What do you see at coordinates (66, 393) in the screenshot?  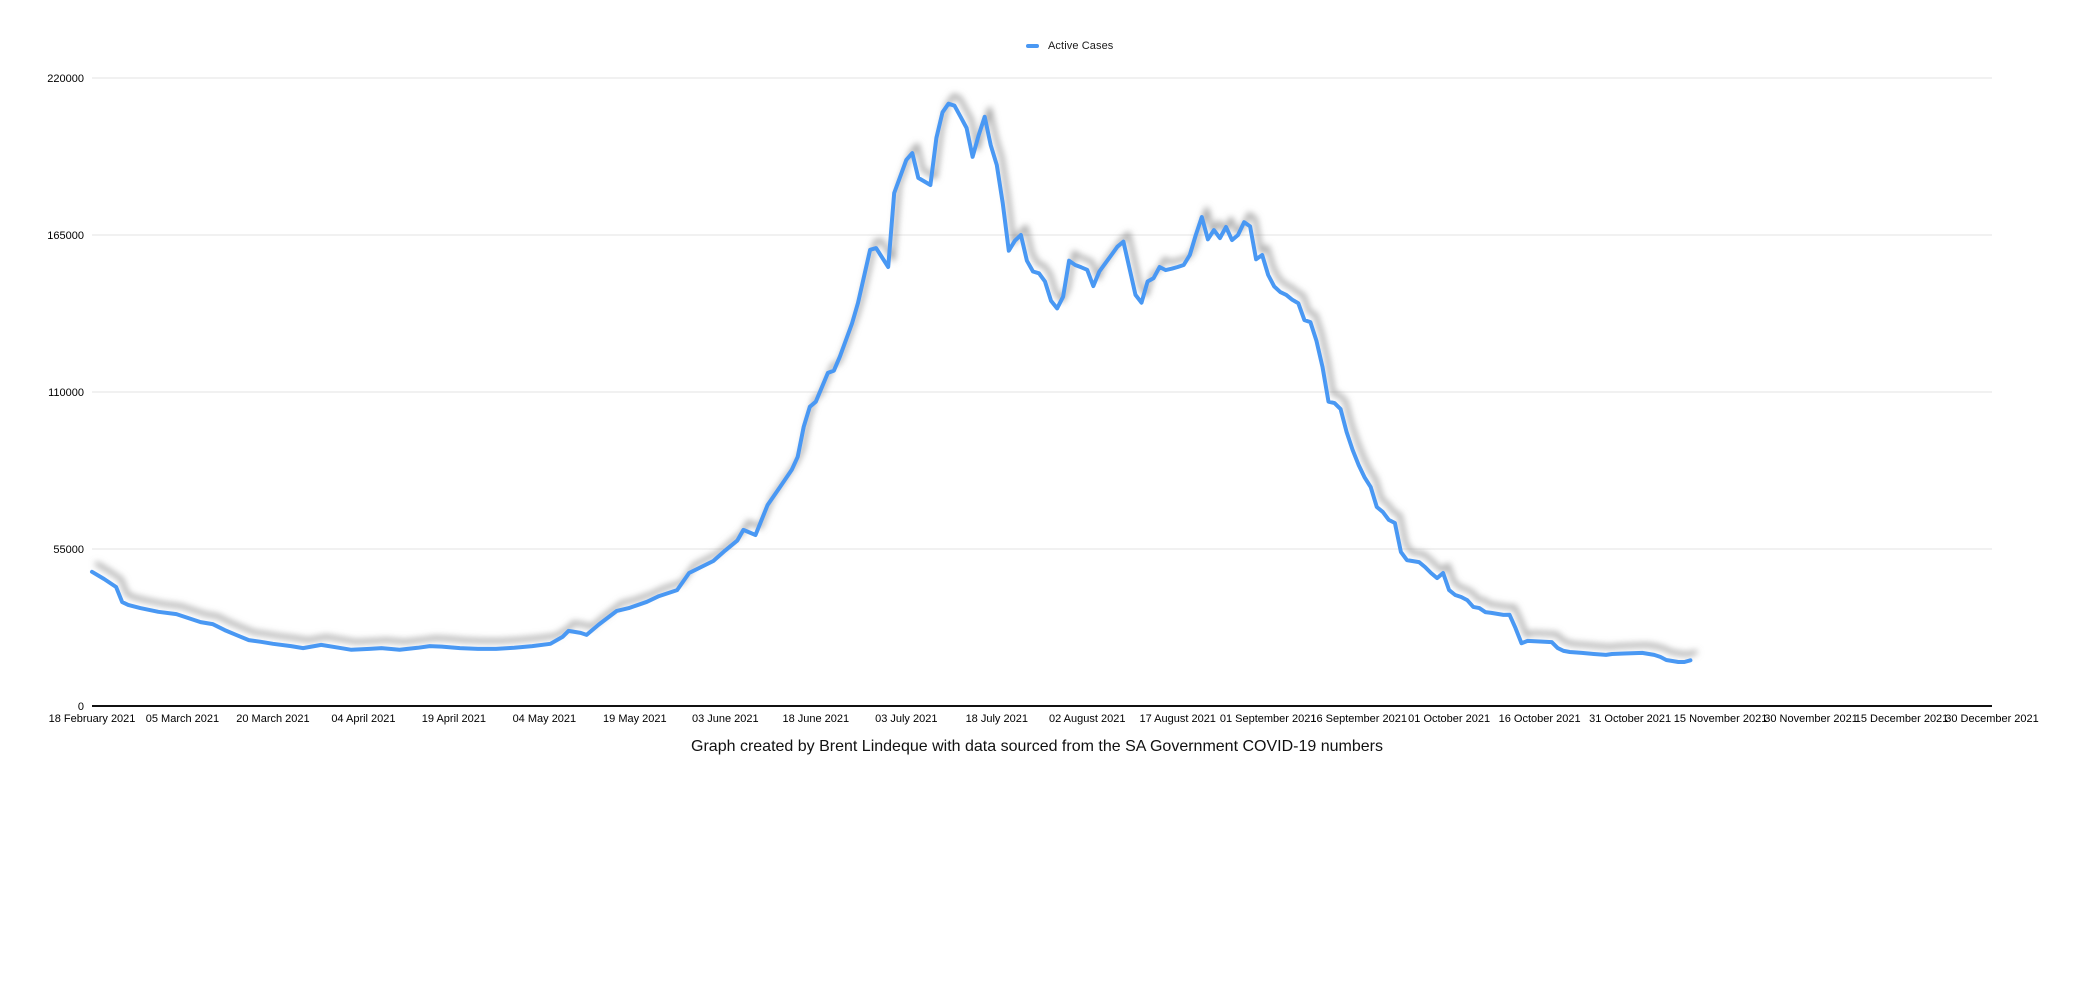 I see `y-tick-label: 110000` at bounding box center [66, 393].